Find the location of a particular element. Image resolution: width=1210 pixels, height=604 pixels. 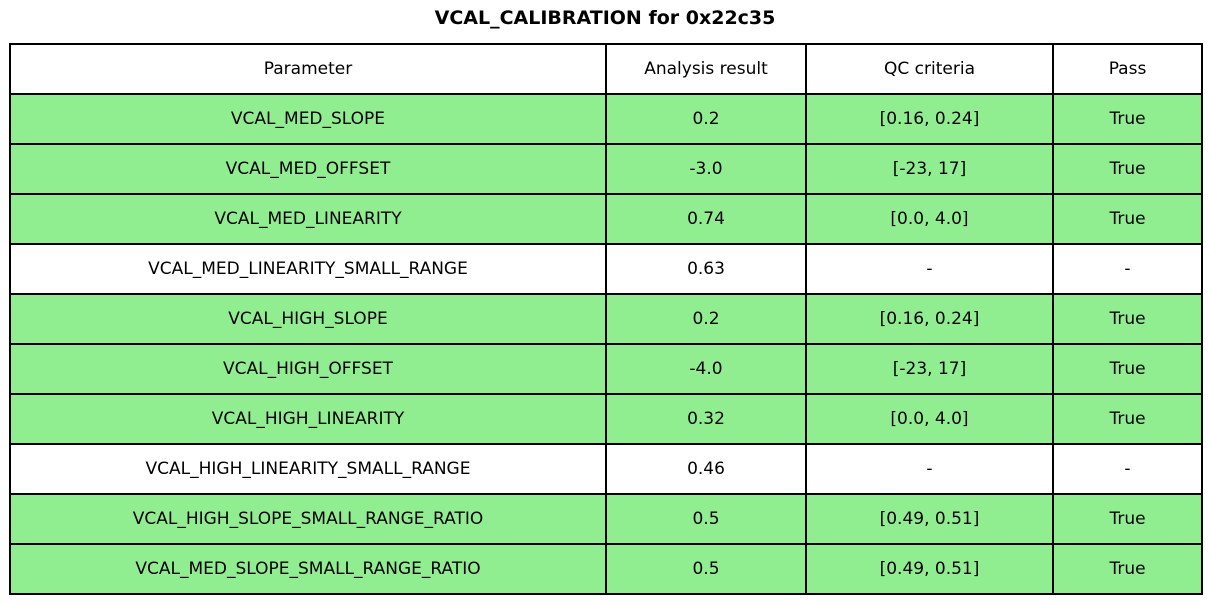

param-cell: VCAL_HIGH_SLOPE_SMALL_RANGE_RATIO is located at coordinates (308, 519).